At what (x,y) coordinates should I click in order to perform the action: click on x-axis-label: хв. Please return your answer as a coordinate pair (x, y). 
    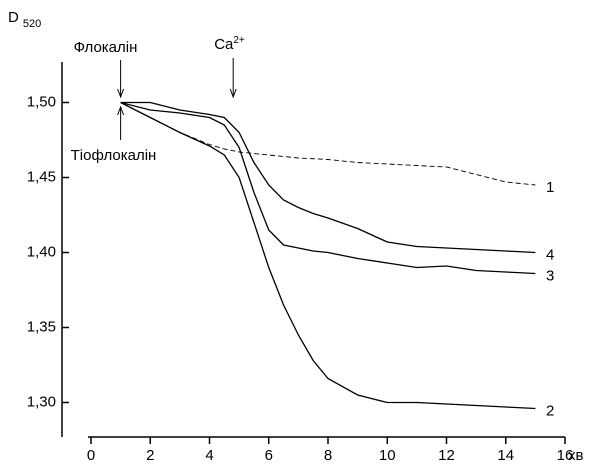
    Looking at the image, I should click on (576, 455).